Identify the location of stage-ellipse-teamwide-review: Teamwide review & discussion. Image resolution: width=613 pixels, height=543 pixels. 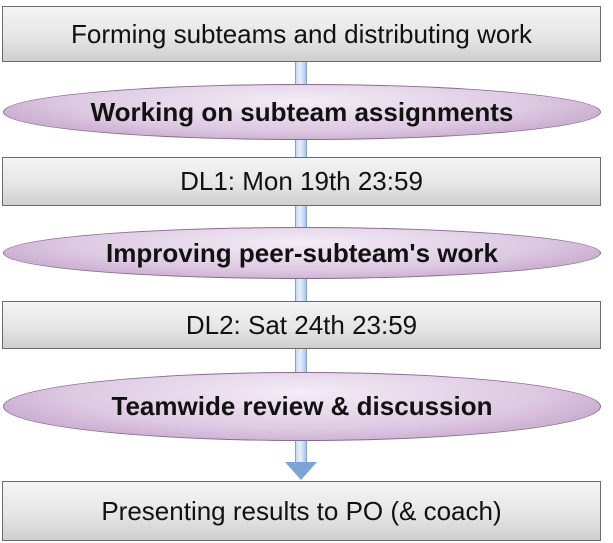
(302, 406).